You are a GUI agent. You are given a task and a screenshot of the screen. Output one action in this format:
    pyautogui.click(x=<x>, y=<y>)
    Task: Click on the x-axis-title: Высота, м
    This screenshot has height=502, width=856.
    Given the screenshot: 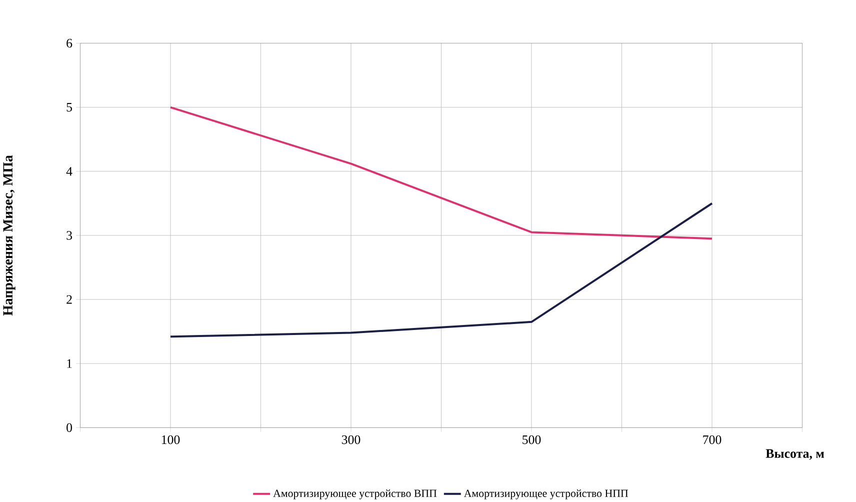 What is the action you would take?
    pyautogui.click(x=795, y=454)
    